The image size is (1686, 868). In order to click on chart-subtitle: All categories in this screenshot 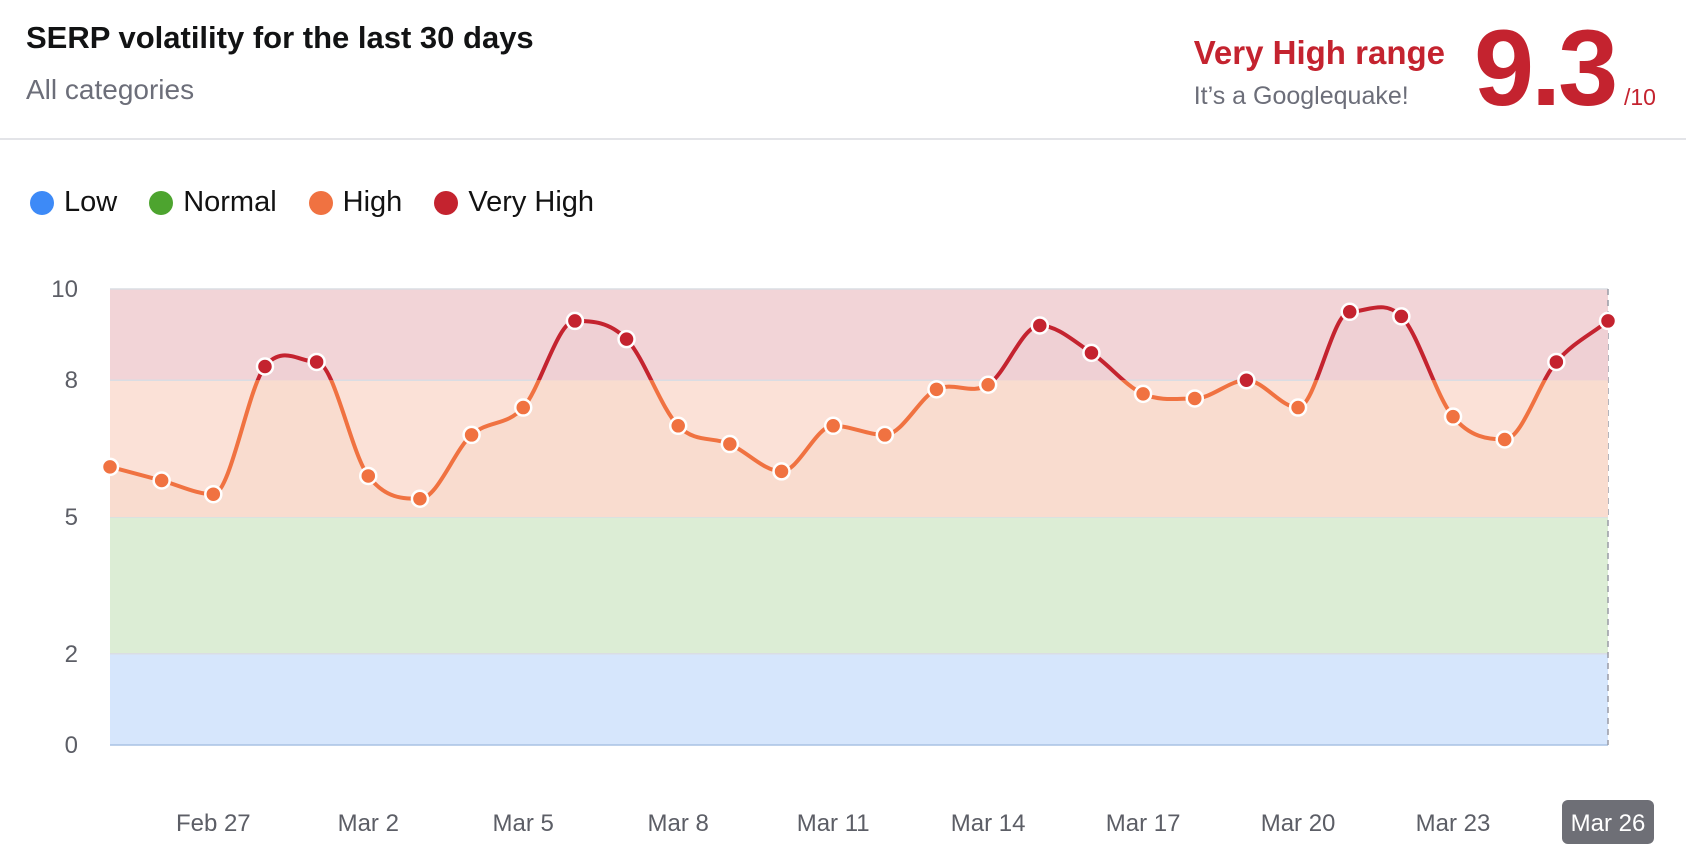, I will do `click(110, 89)`.